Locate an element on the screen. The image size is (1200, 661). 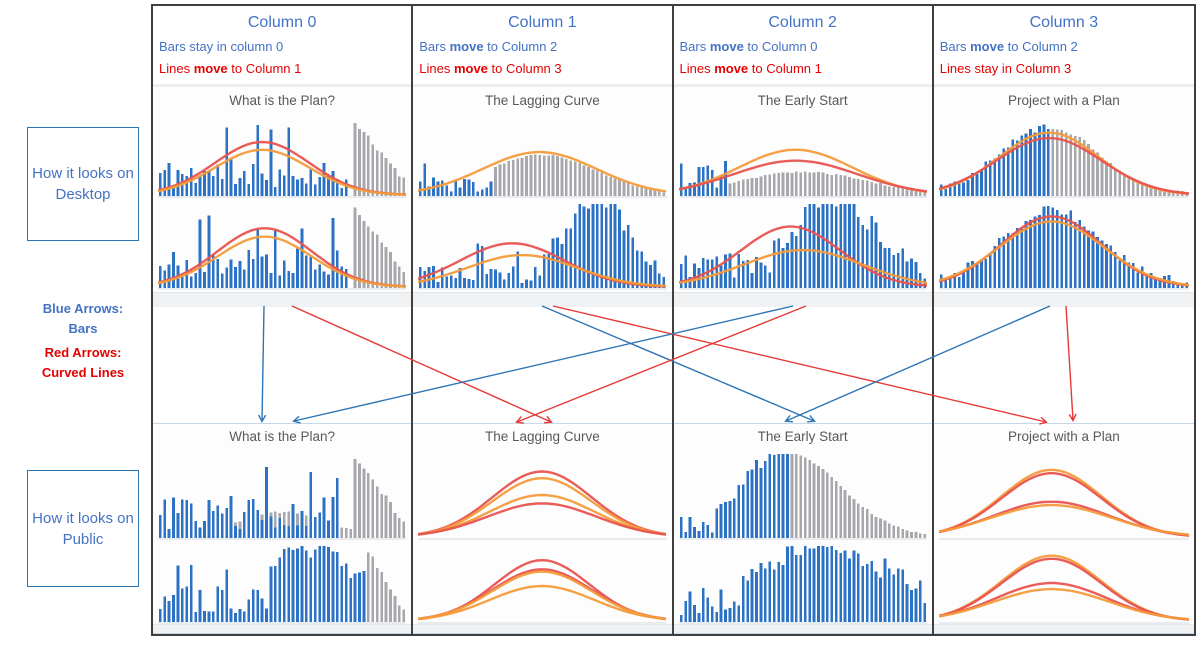
legend-blue-arrows: Blue Arrows: Bars is located at coordinates (83, 319).